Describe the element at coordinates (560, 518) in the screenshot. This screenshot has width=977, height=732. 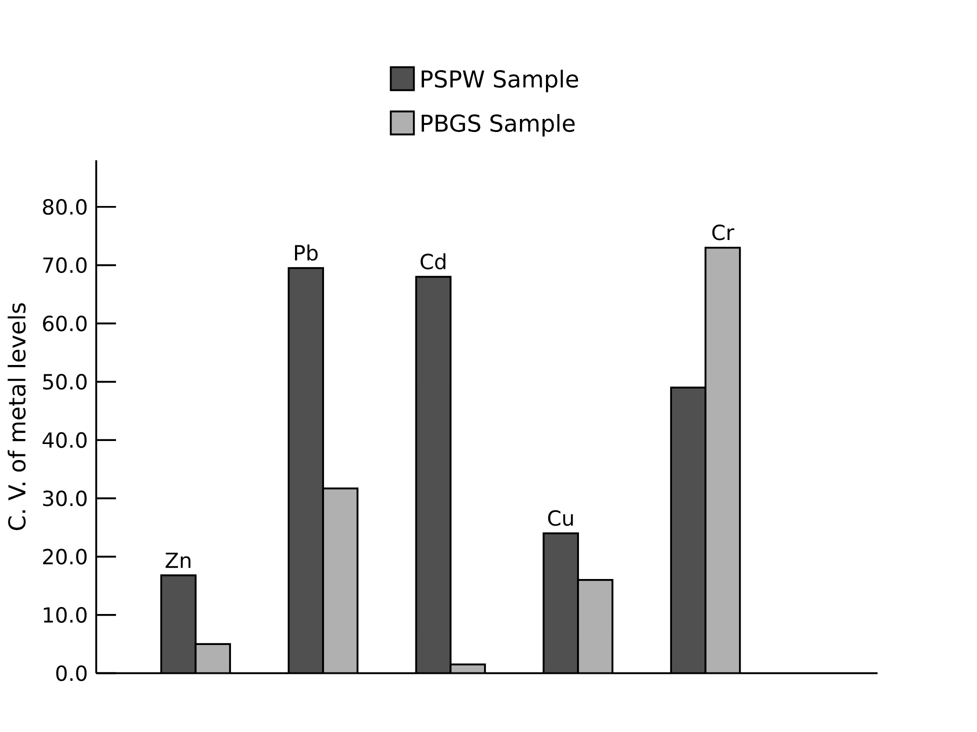
I see `x-tick-label: Cu` at that location.